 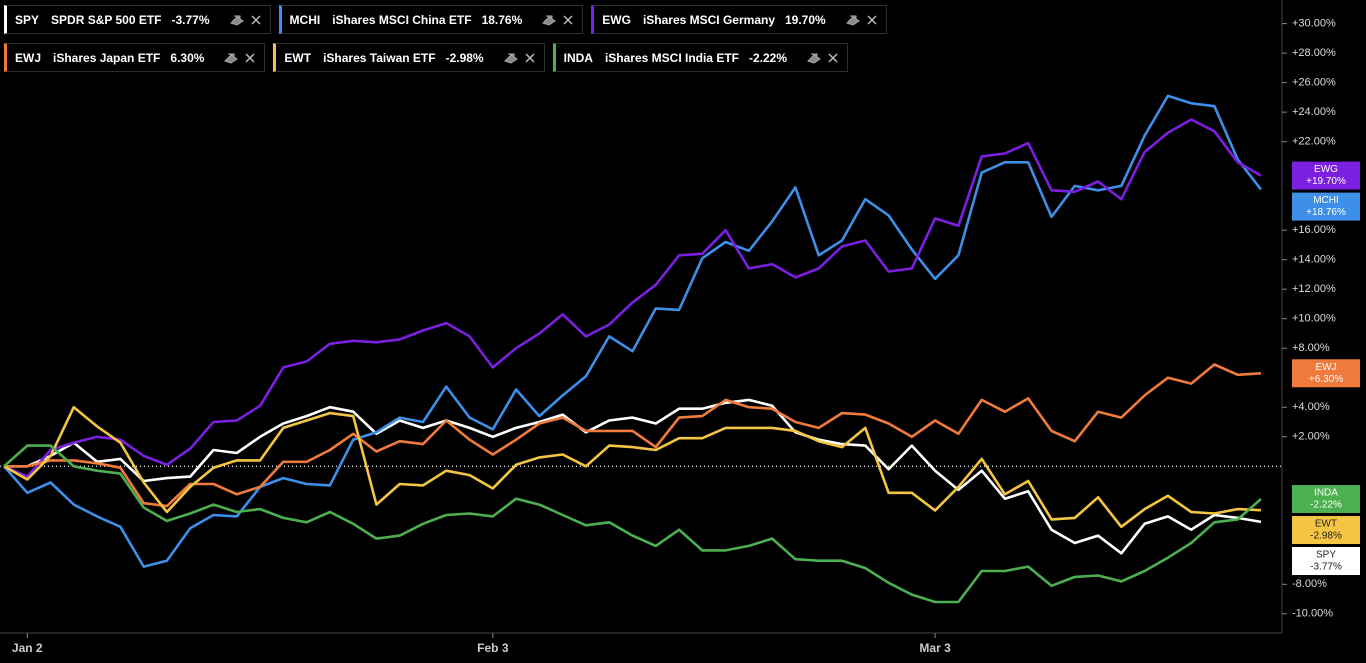 What do you see at coordinates (1314, 83) in the screenshot?
I see `y-tick-label: +26.00%` at bounding box center [1314, 83].